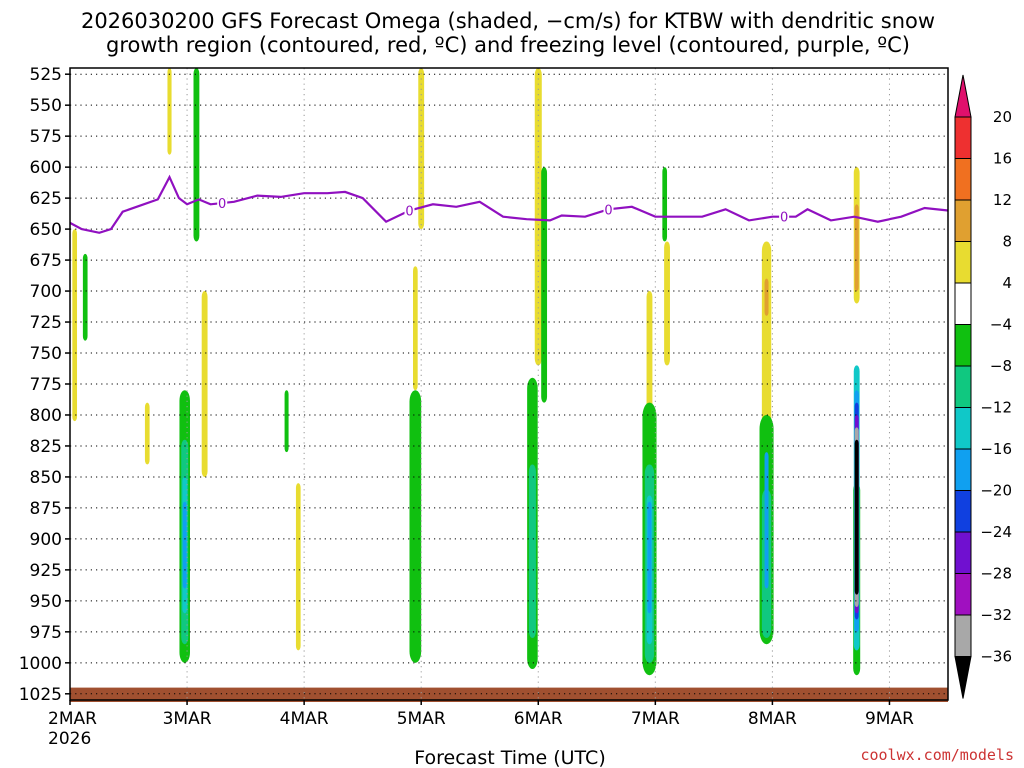  What do you see at coordinates (46, 230) in the screenshot?
I see `y-tick-label-5: 650` at bounding box center [46, 230].